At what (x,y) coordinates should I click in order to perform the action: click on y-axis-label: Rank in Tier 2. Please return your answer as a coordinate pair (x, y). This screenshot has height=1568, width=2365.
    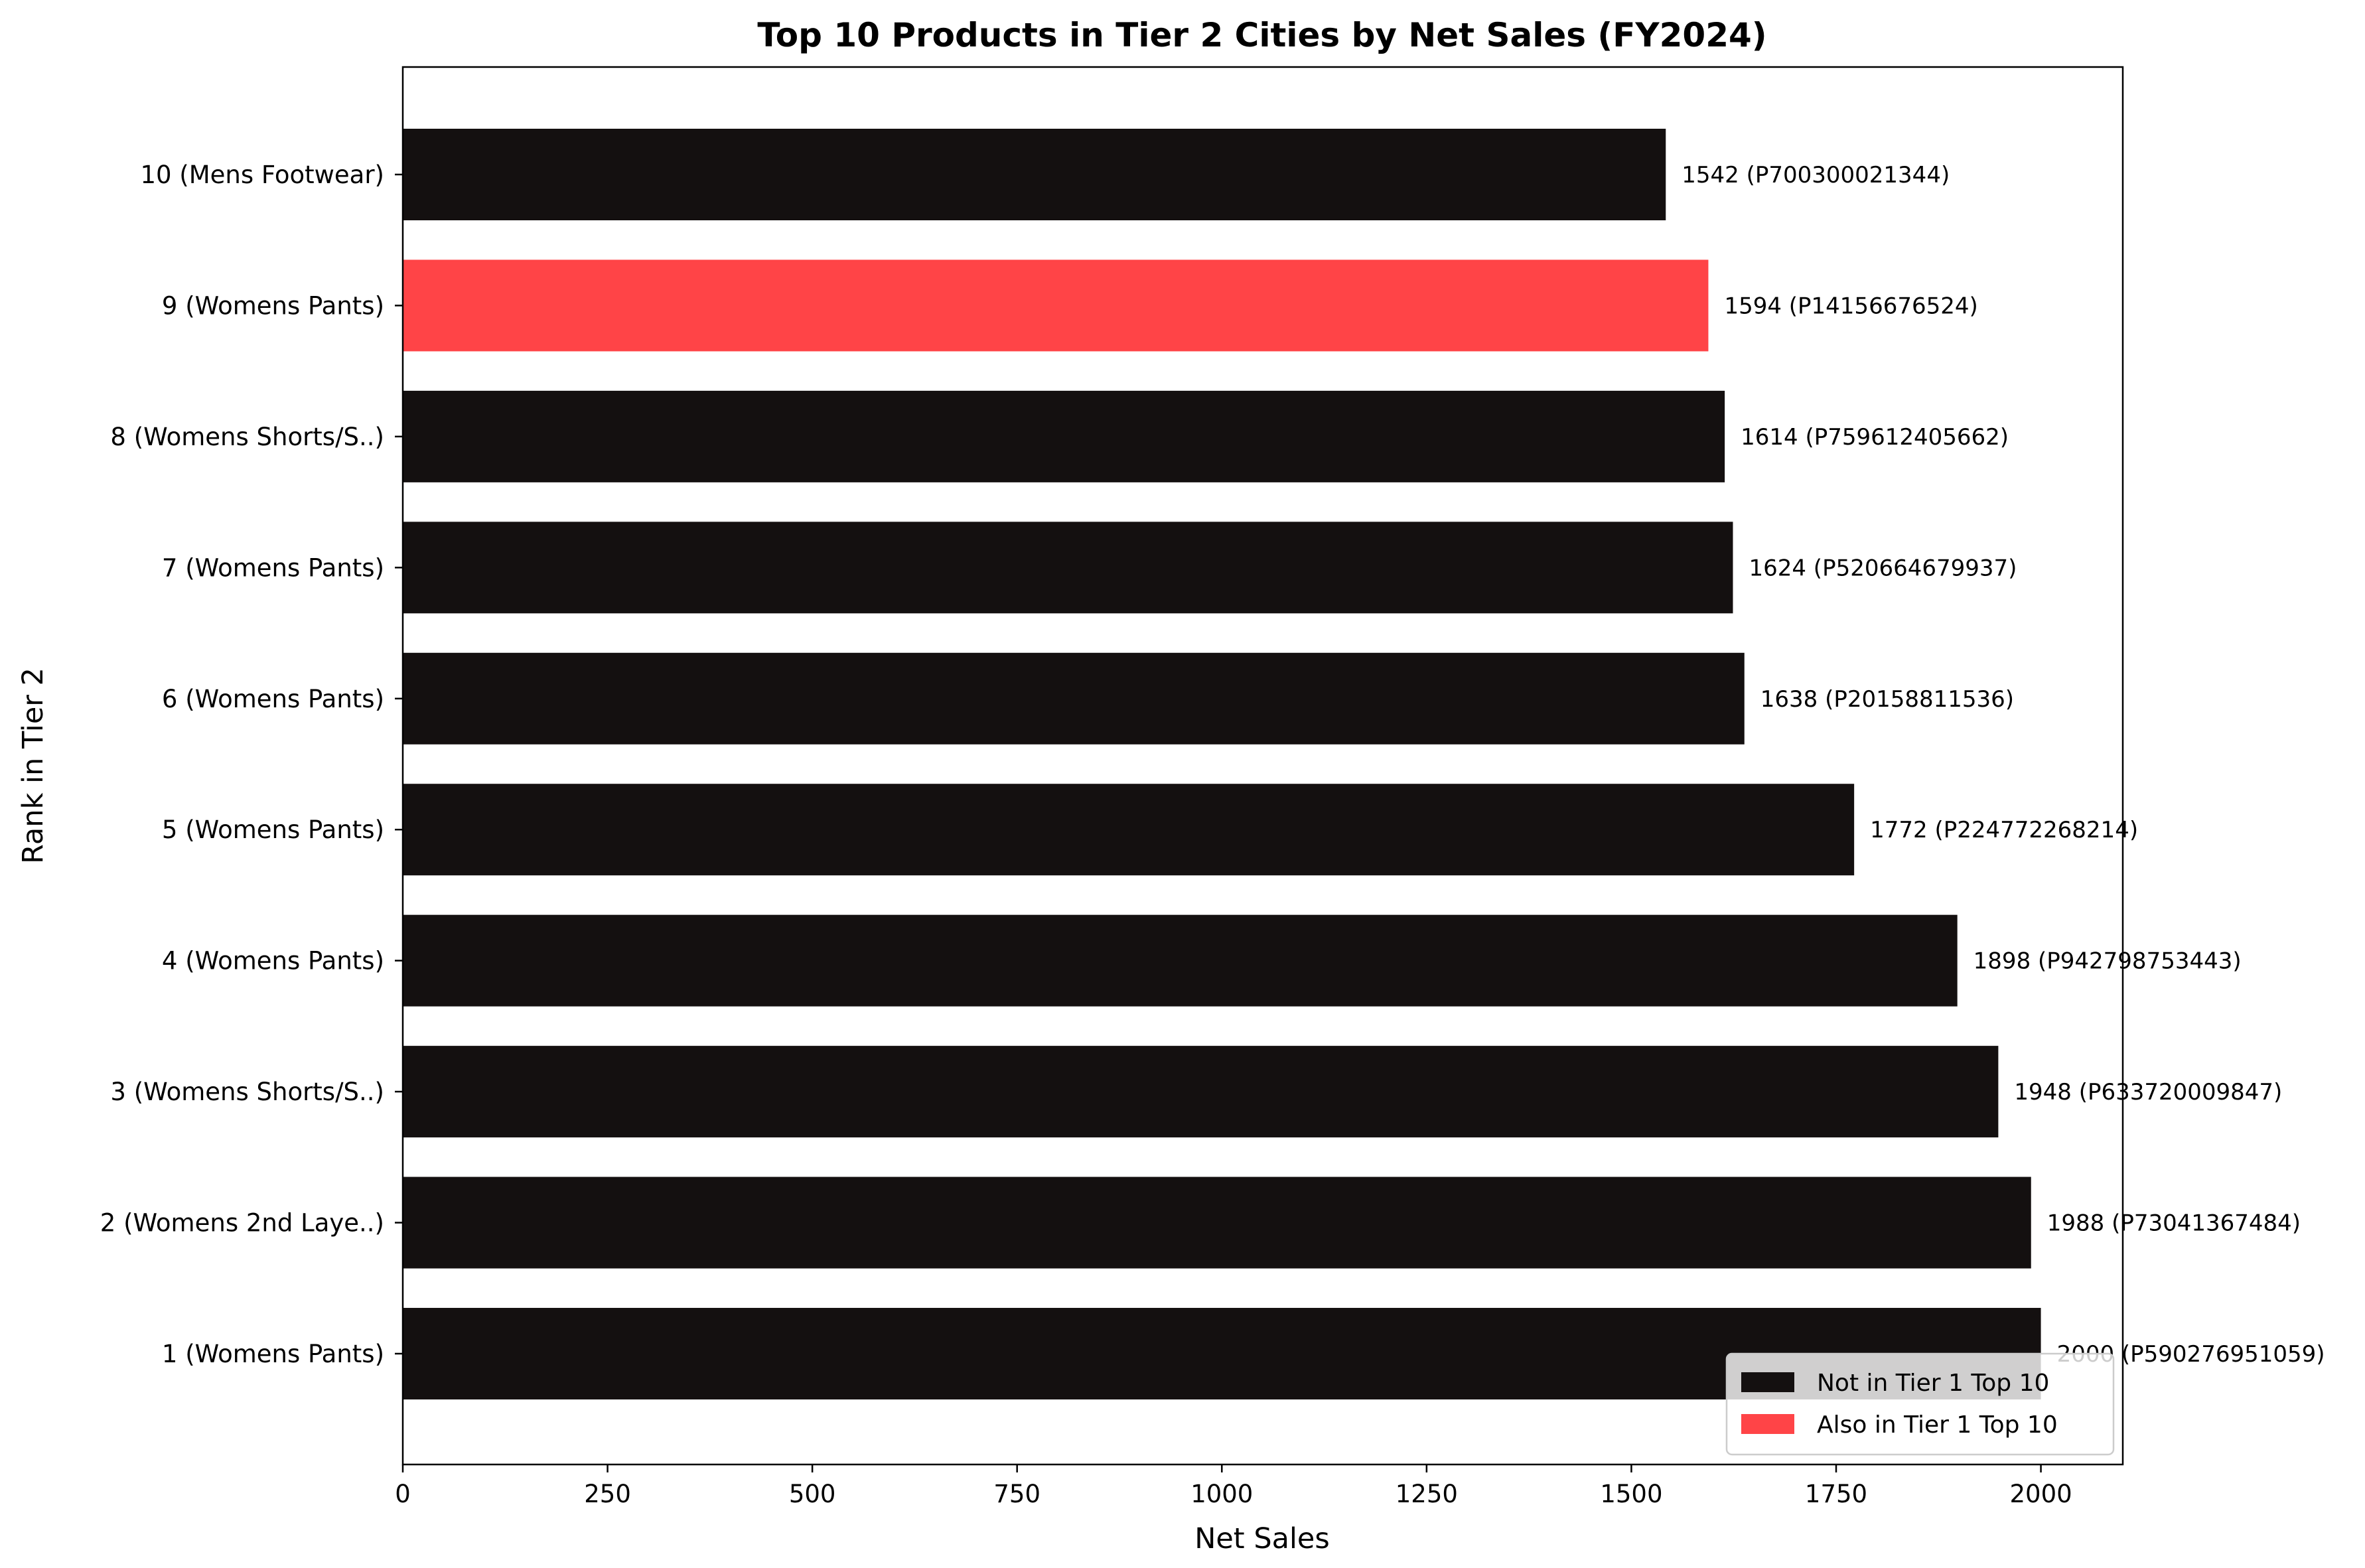
    Looking at the image, I should click on (33, 766).